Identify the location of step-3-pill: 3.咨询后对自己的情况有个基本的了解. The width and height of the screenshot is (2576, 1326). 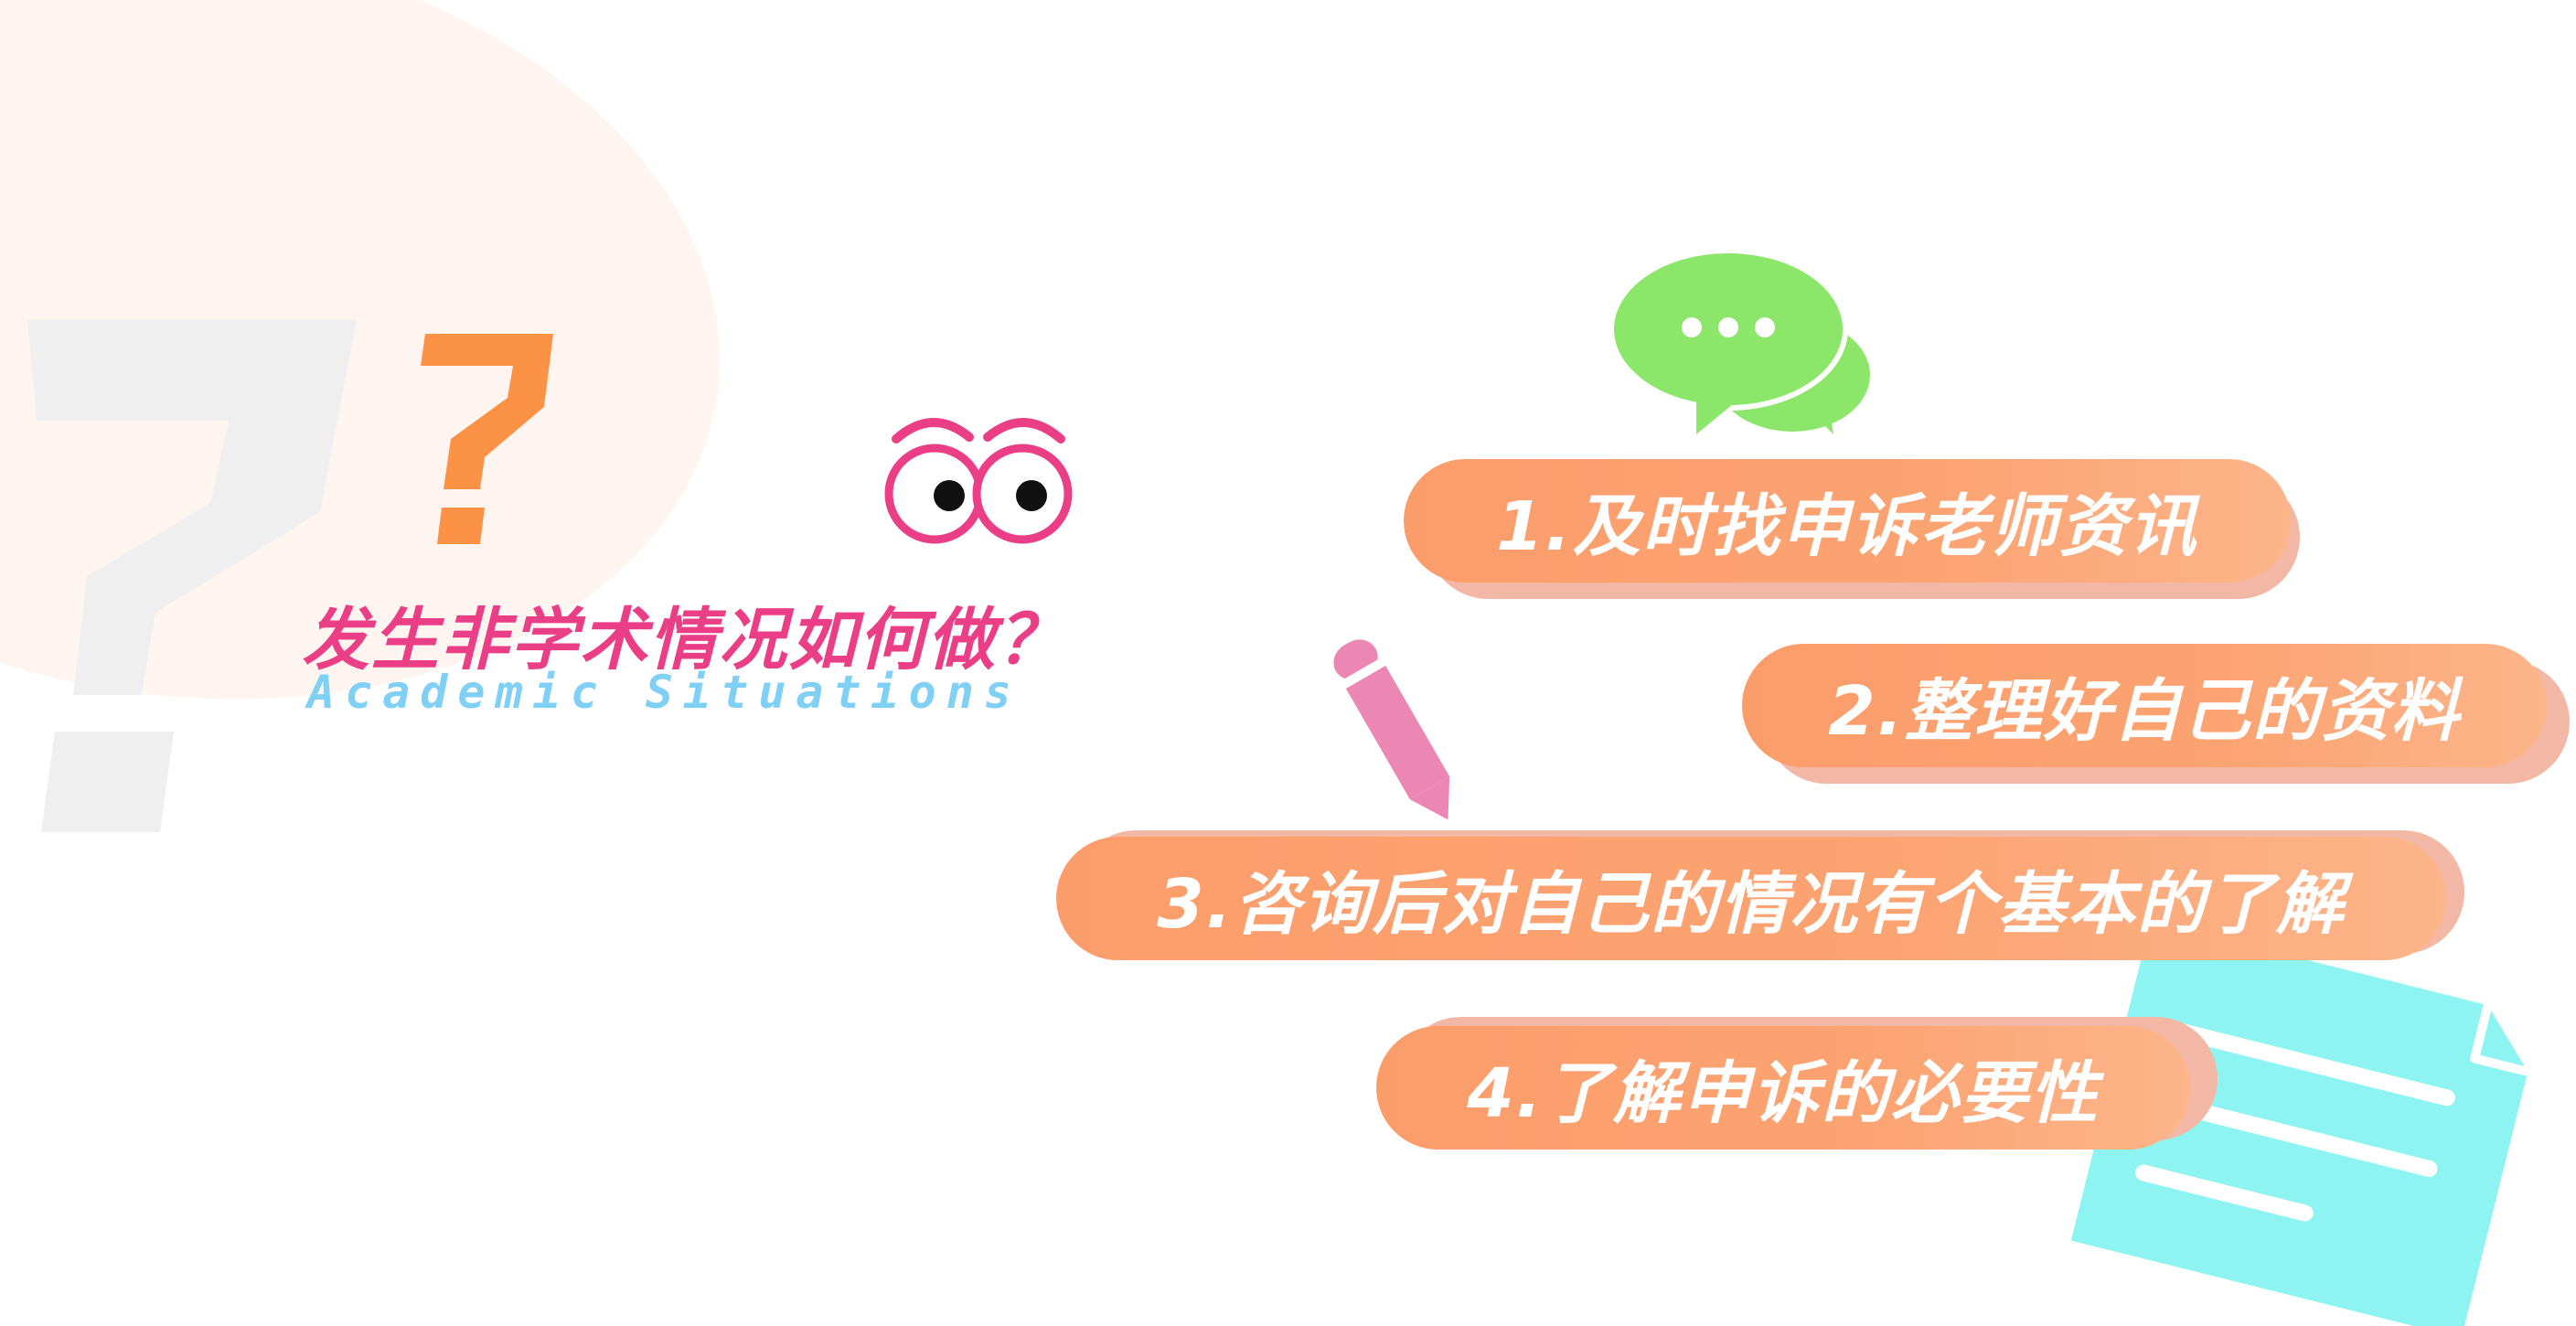
(1751, 898).